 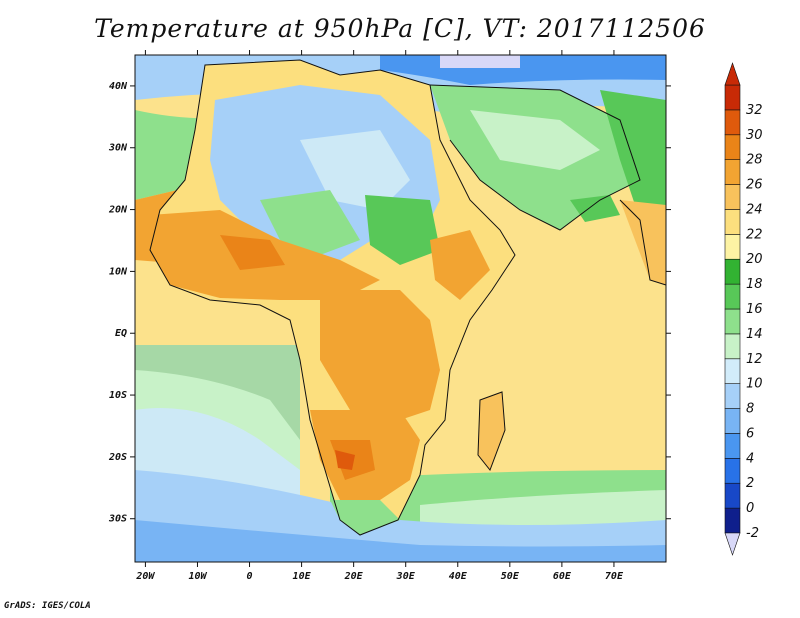 What do you see at coordinates (754, 160) in the screenshot?
I see `colorbar-label: 28` at bounding box center [754, 160].